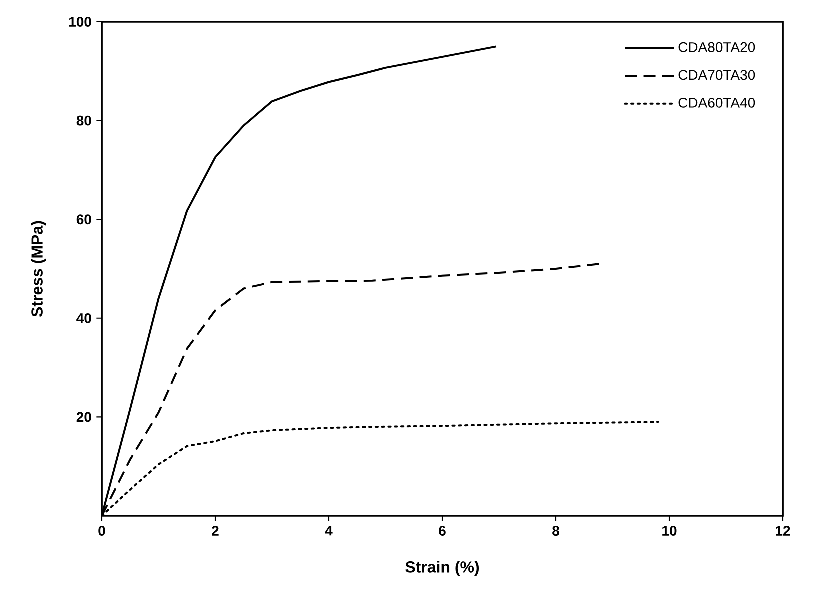 This screenshot has height=597, width=816. What do you see at coordinates (84, 121) in the screenshot?
I see `y-tick-label: 80` at bounding box center [84, 121].